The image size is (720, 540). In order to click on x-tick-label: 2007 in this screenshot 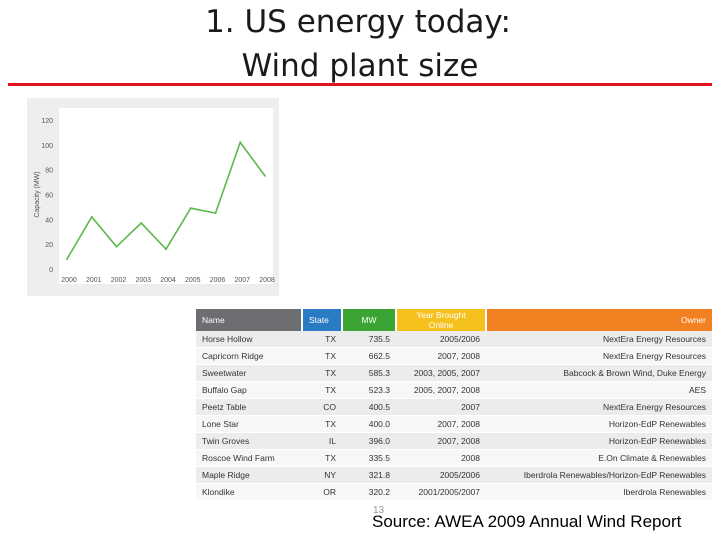, I will do `click(242, 280)`.